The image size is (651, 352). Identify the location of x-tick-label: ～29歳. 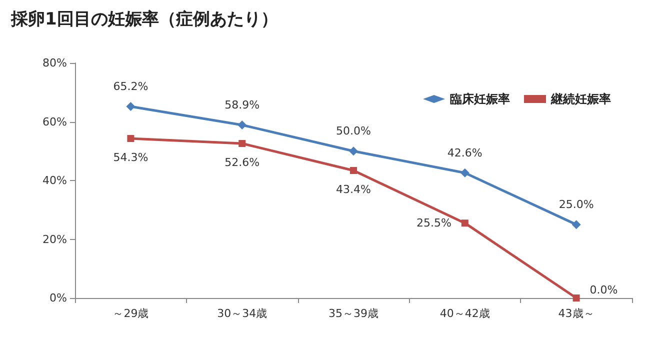
(130, 313).